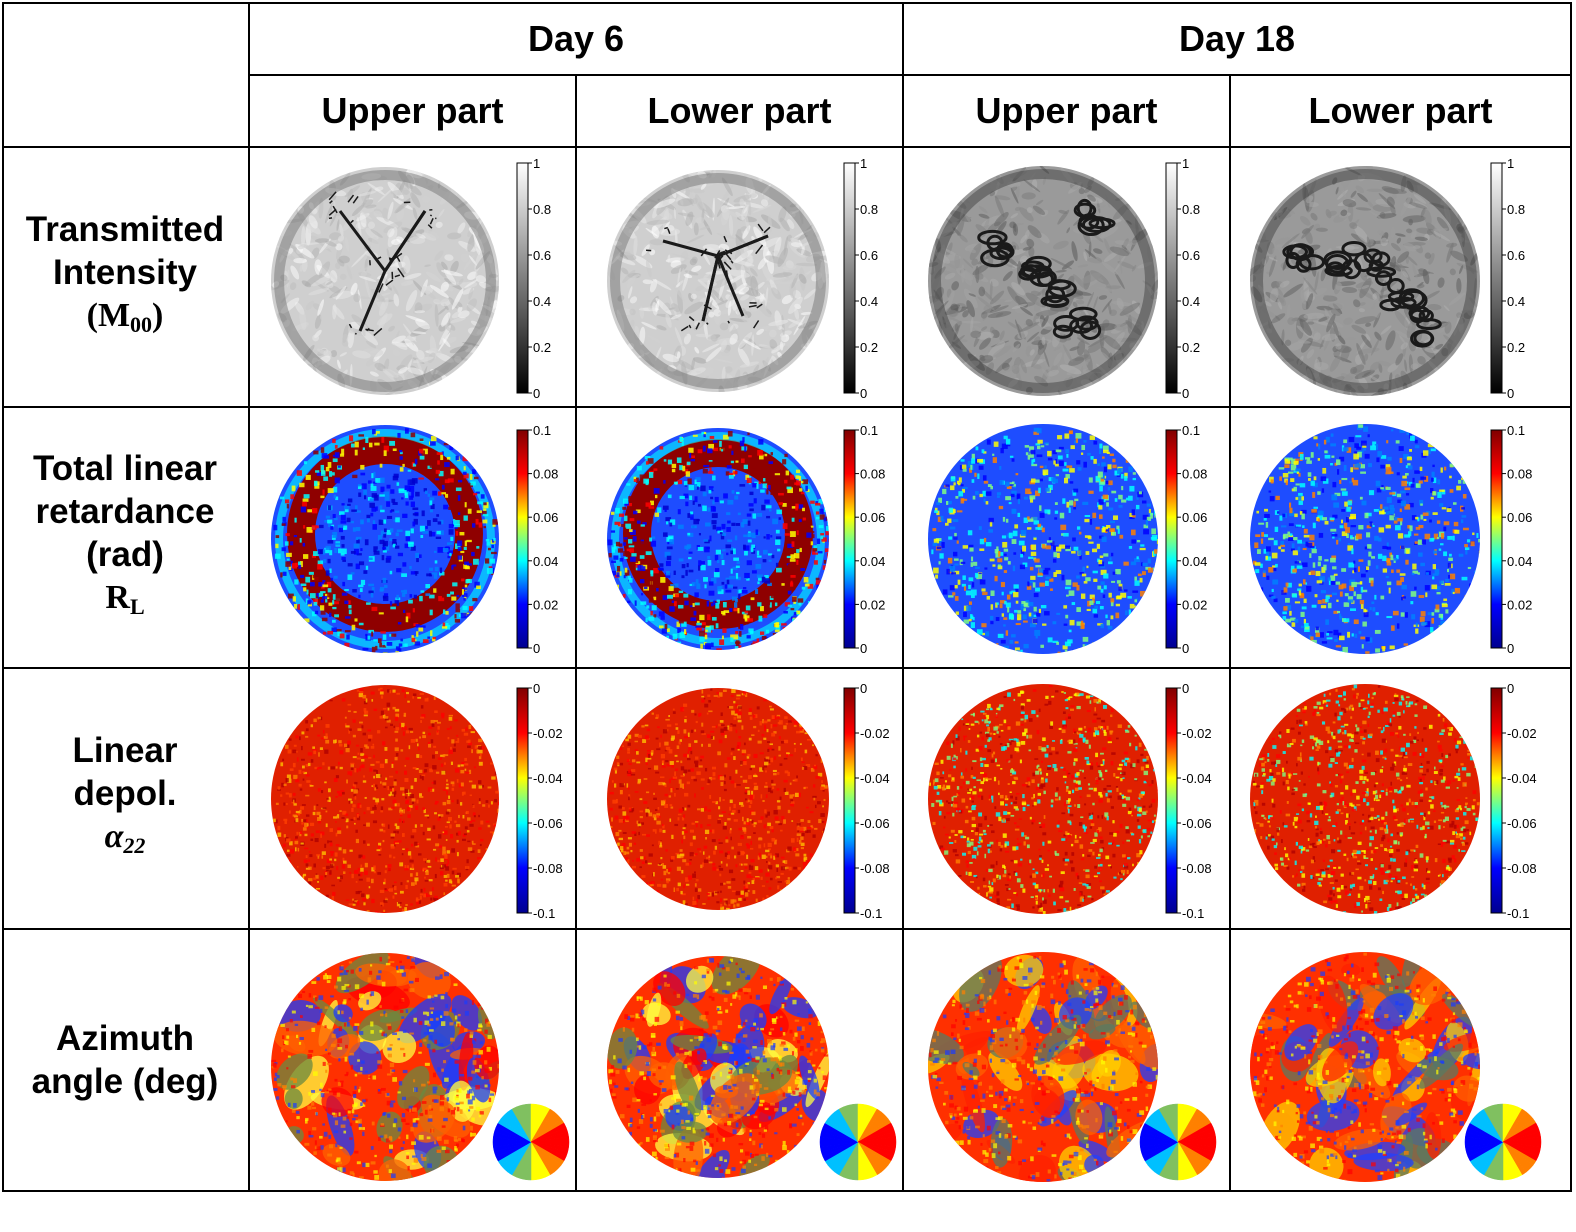 This screenshot has width=1576, height=1232. I want to click on grid-line-left, so click(3, 597).